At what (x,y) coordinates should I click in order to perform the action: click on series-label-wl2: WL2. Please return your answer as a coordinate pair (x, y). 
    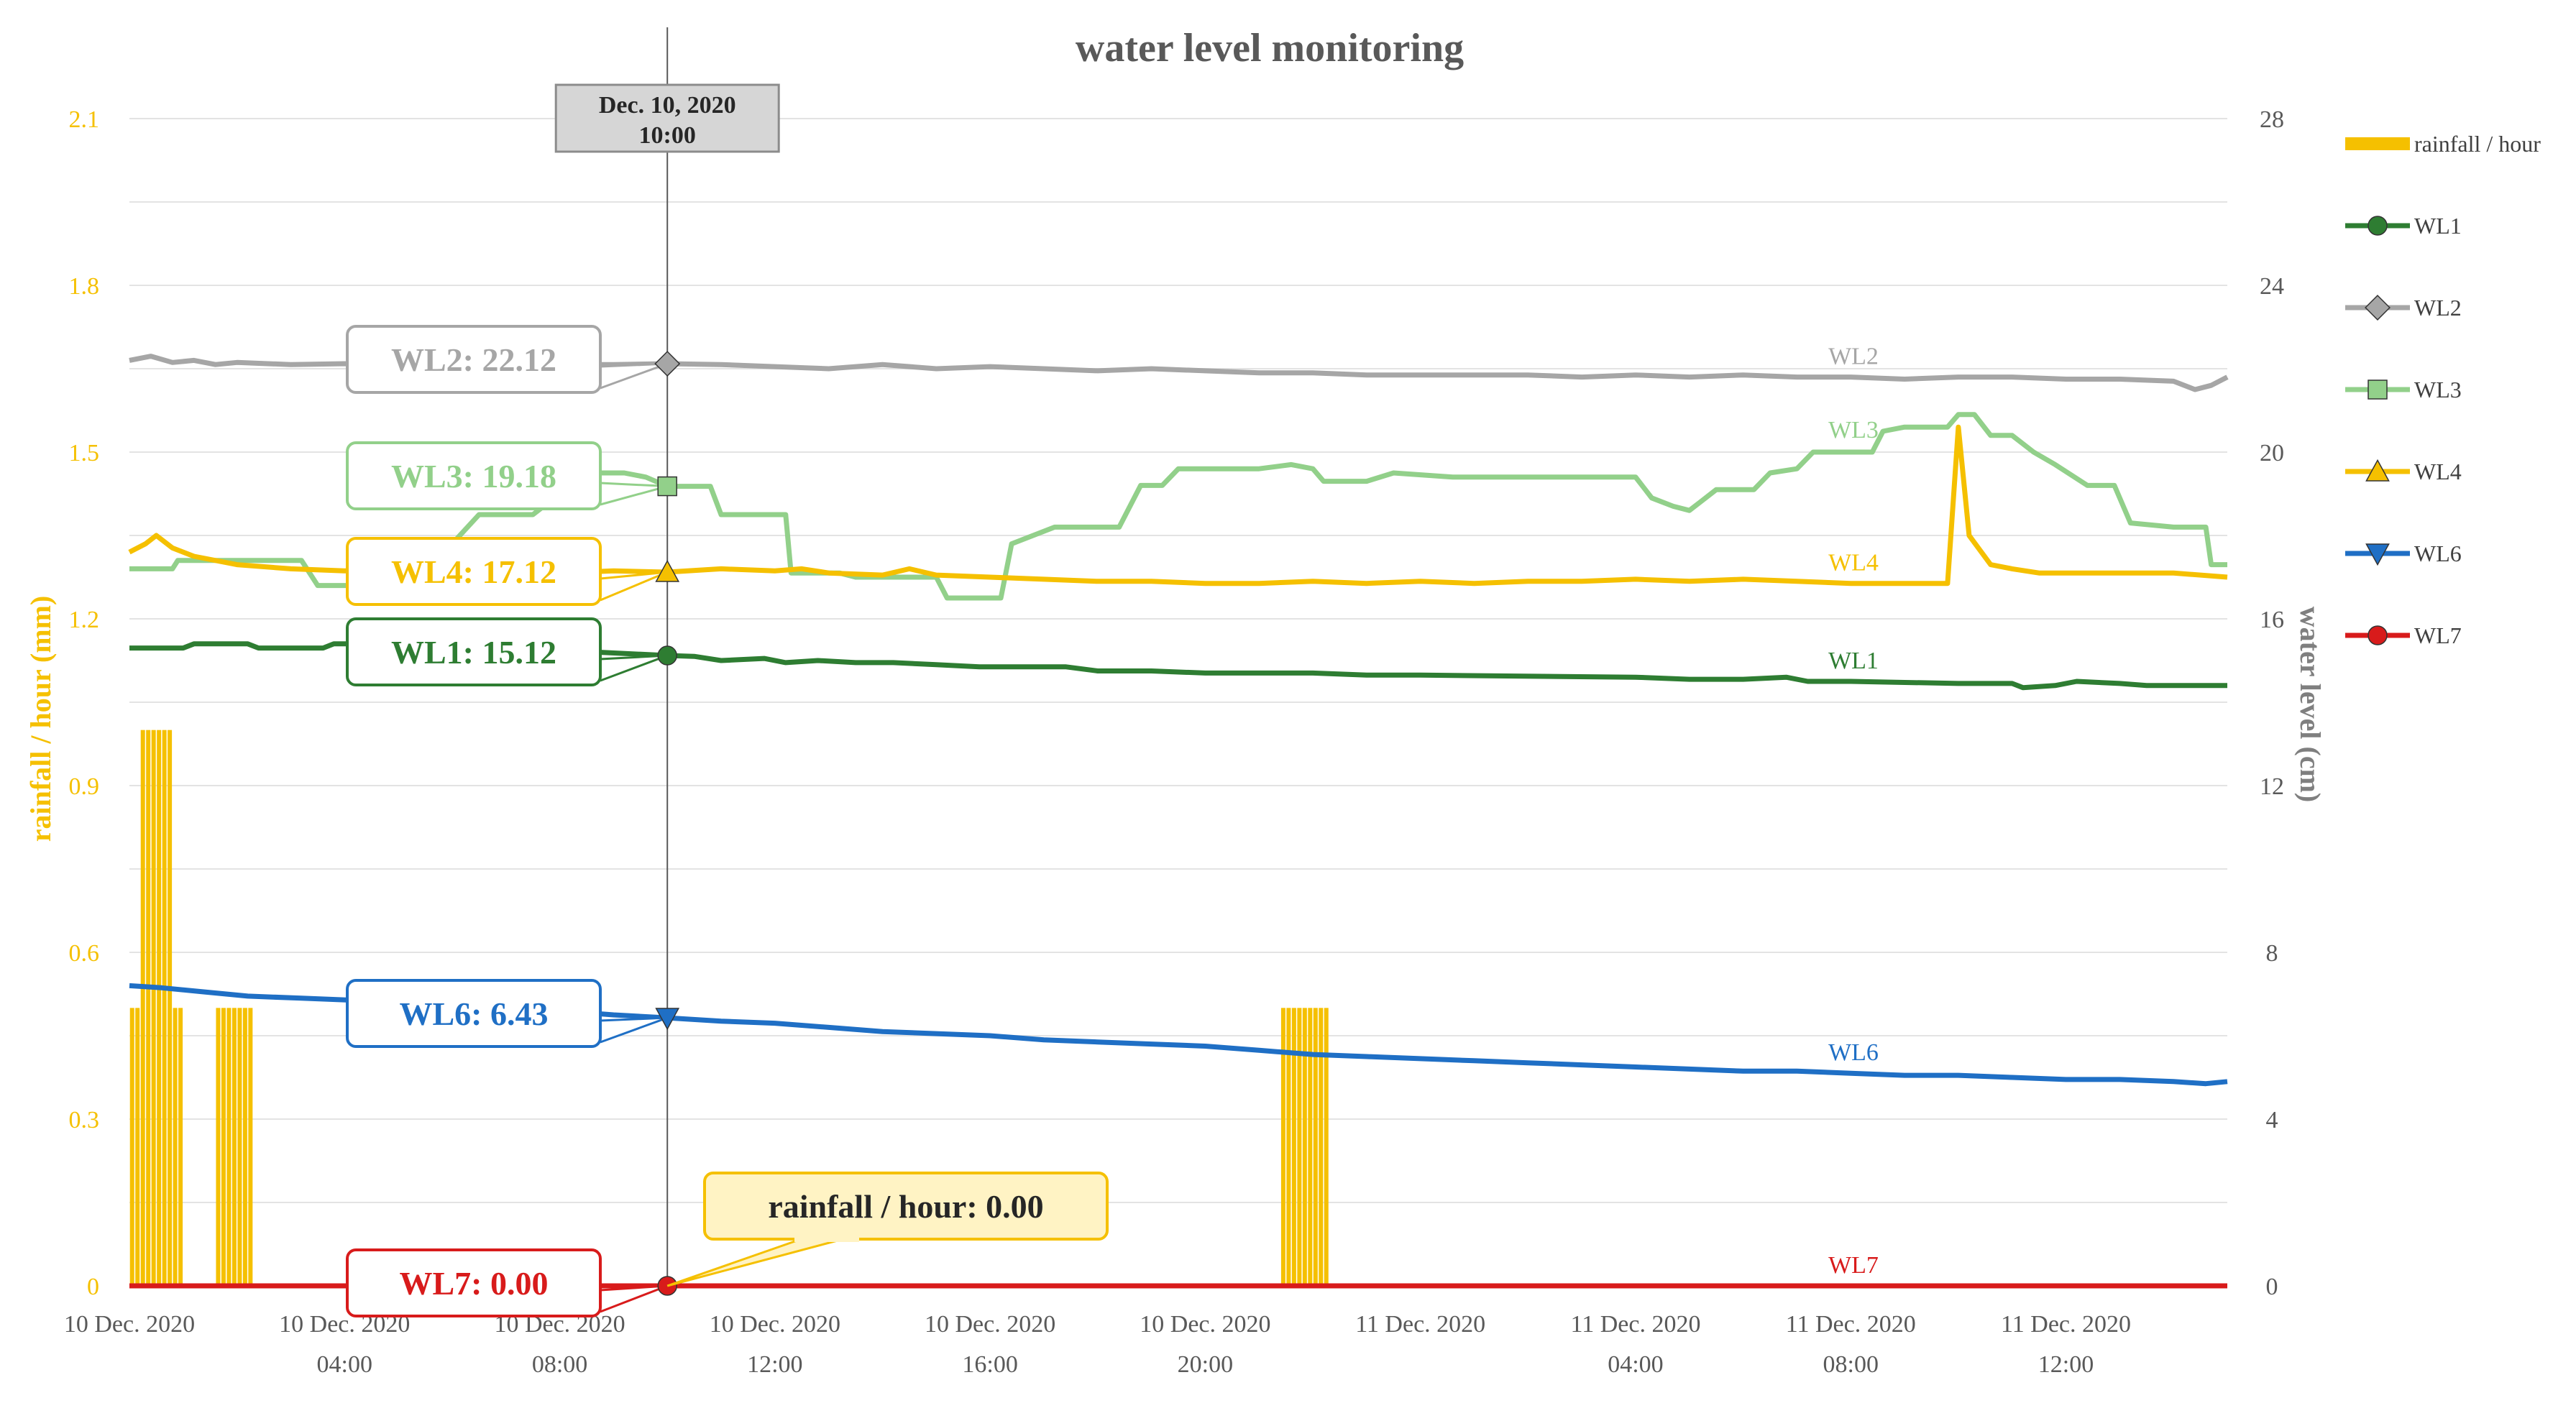
    Looking at the image, I should click on (1853, 357).